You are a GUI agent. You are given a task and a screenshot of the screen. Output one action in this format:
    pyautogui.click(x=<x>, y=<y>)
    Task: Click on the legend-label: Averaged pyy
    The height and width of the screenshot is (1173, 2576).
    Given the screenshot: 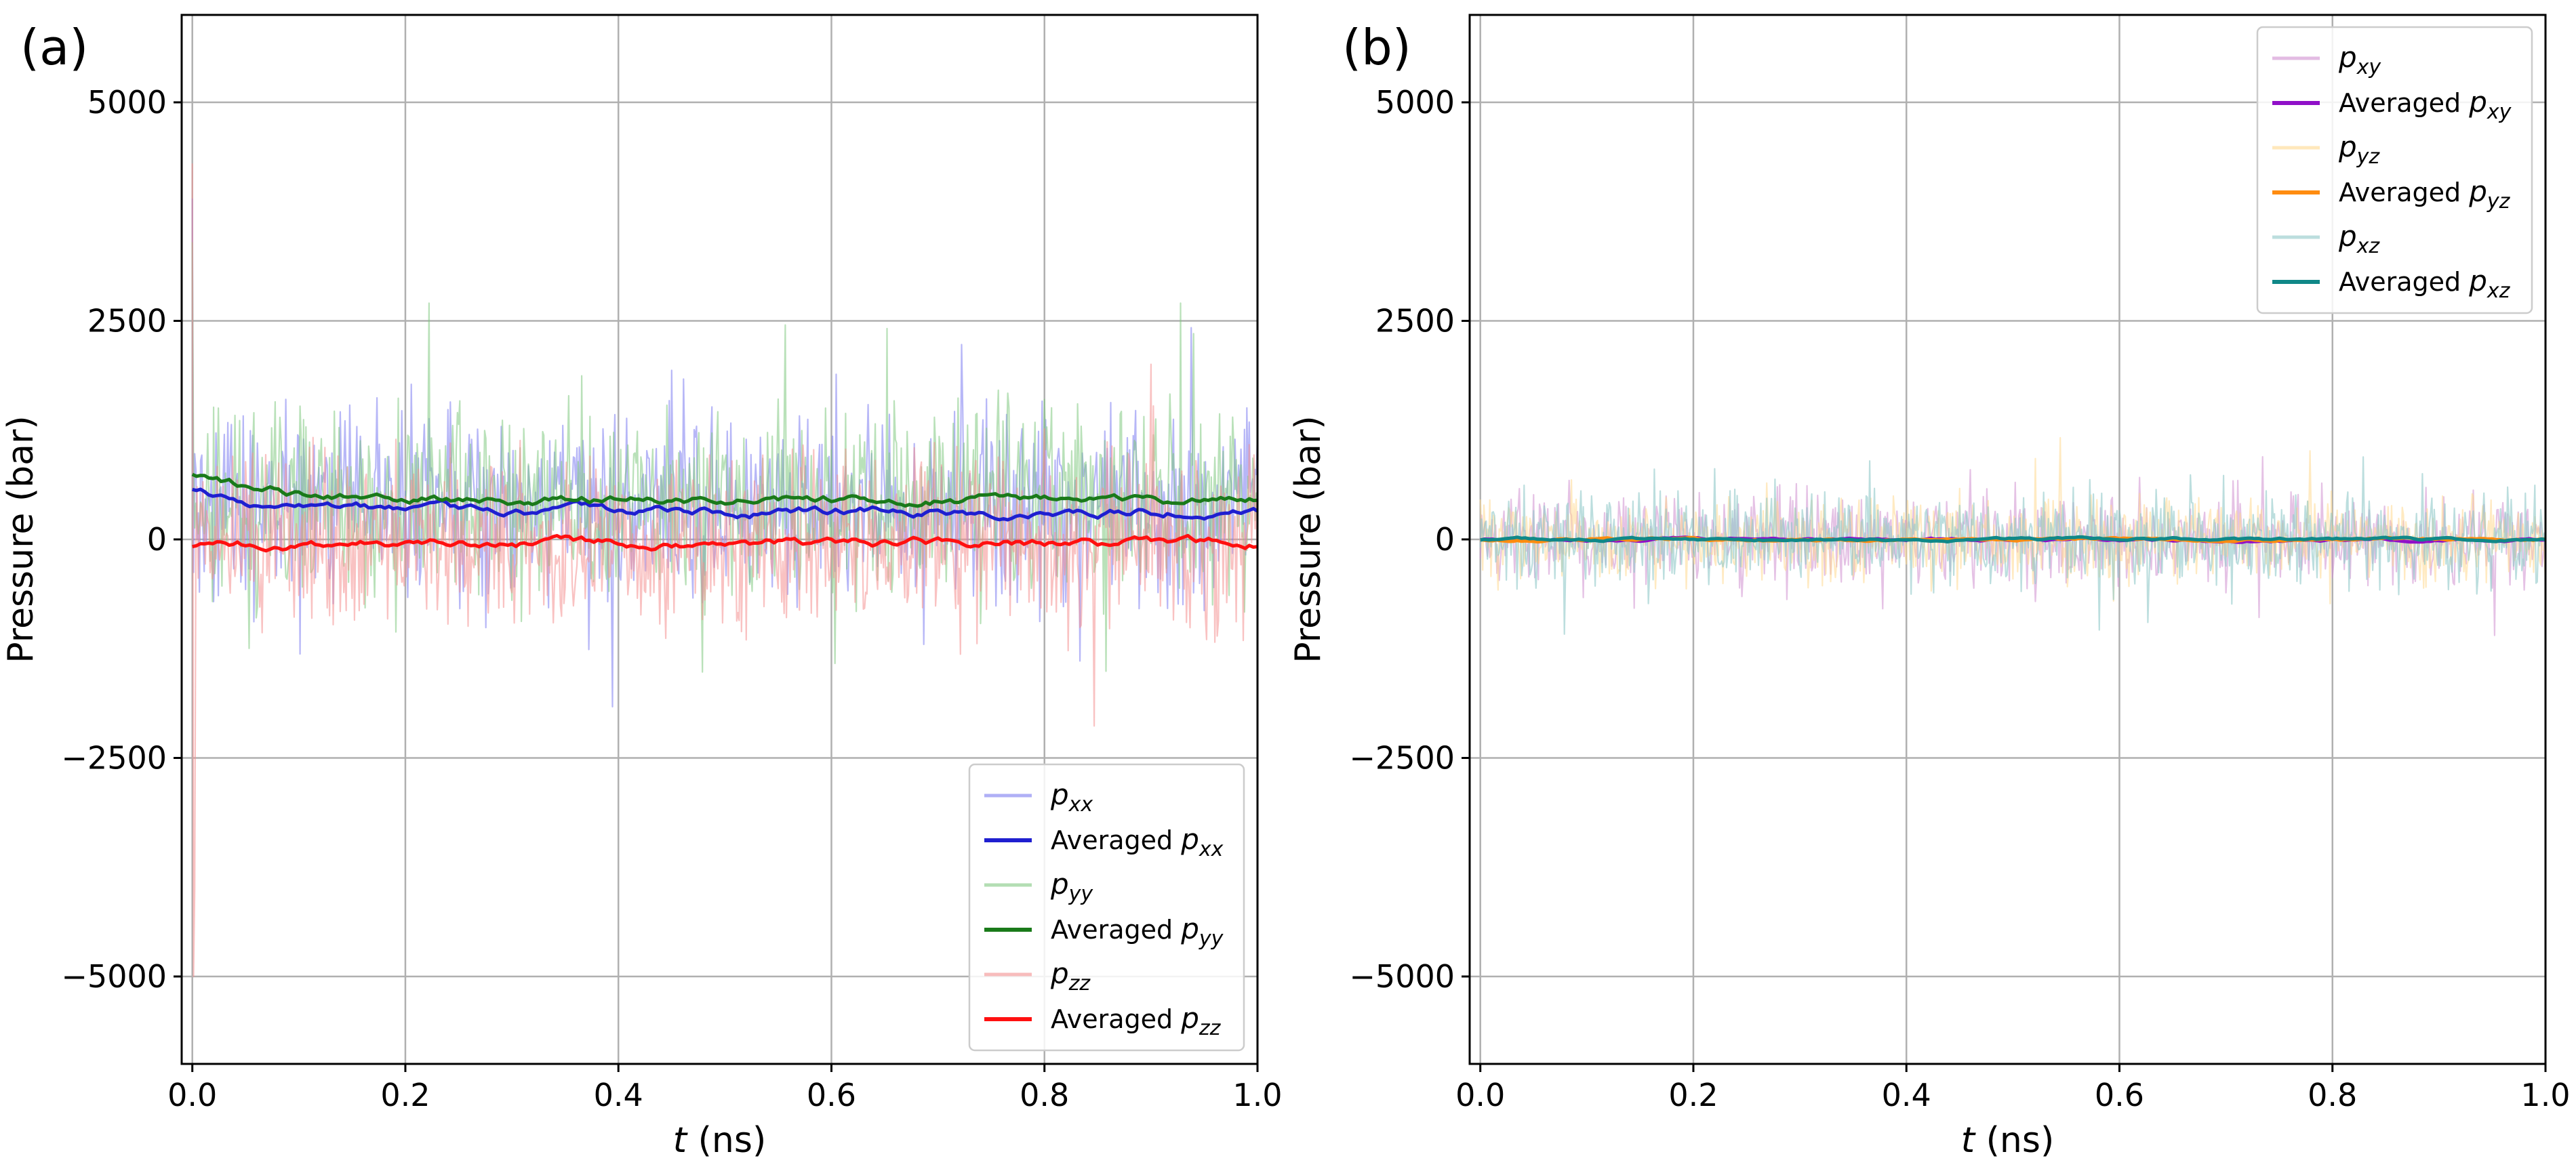 What is the action you would take?
    pyautogui.click(x=1137, y=931)
    